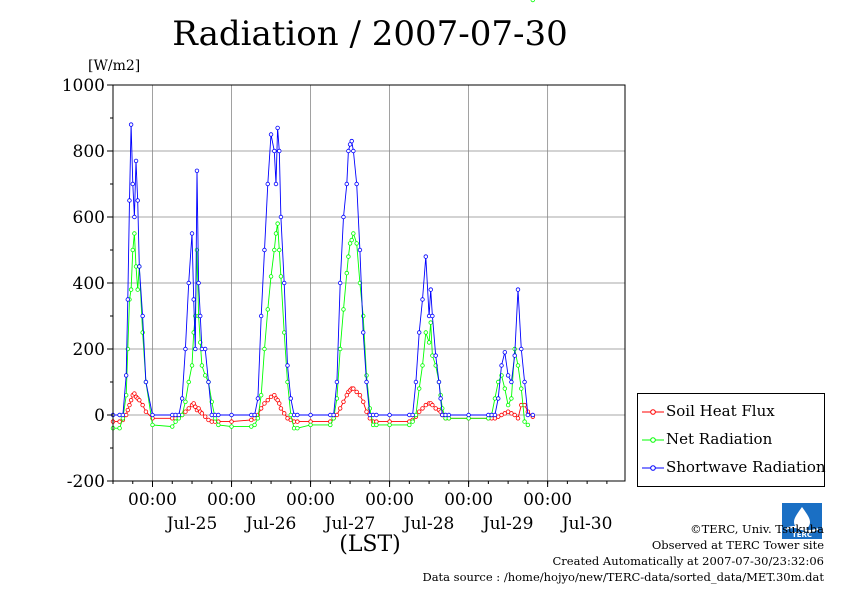 This screenshot has width=842, height=595. What do you see at coordinates (89, 350) in the screenshot?
I see `y-tick-label: 200` at bounding box center [89, 350].